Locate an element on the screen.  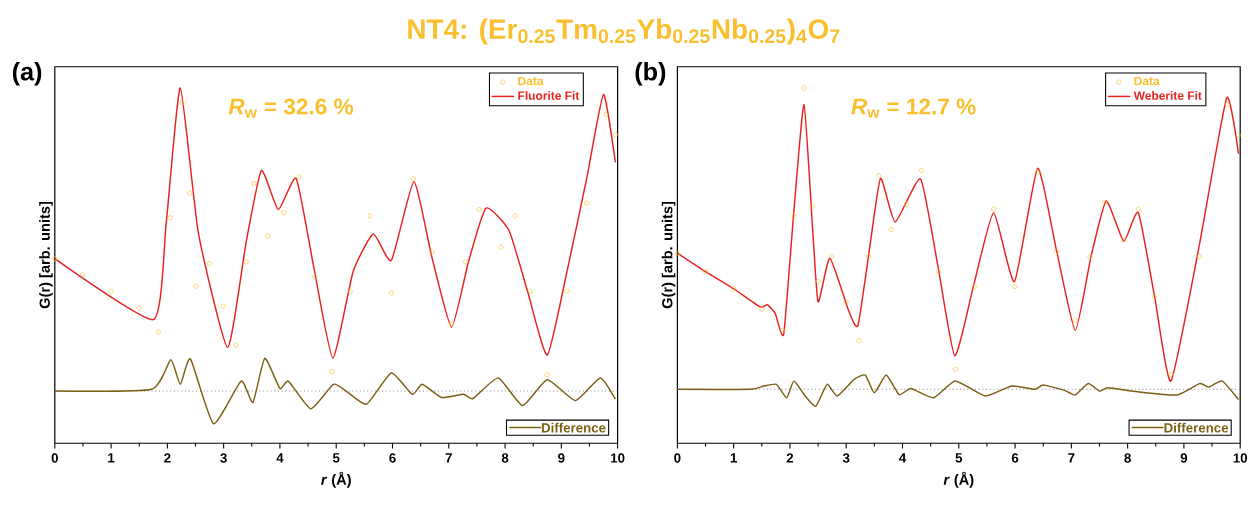
annotation: R$_{w}$ = 12.7 % is located at coordinates (913, 108).